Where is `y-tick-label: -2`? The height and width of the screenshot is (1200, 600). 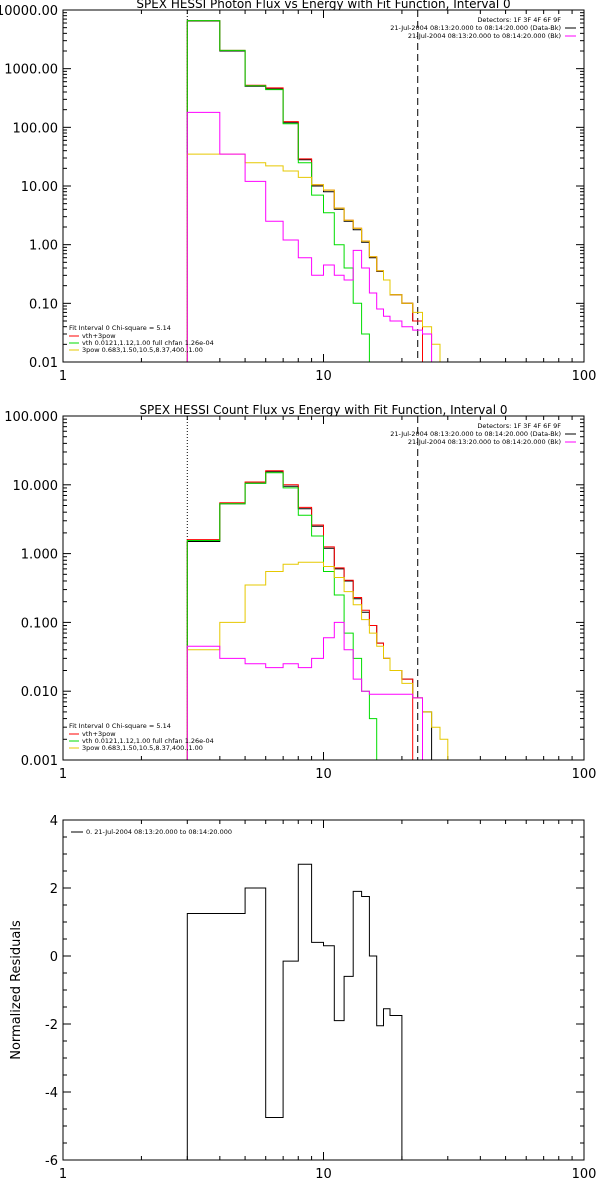
y-tick-label: -2 is located at coordinates (51, 1025).